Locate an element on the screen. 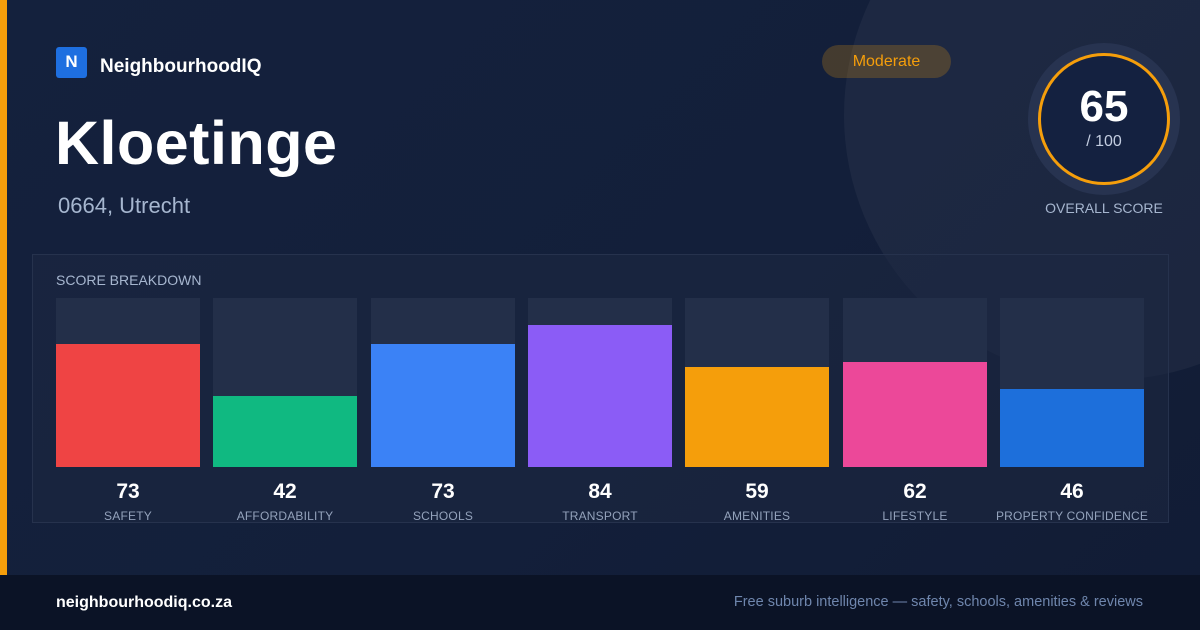  overall-score-ring is located at coordinates (1104, 119).